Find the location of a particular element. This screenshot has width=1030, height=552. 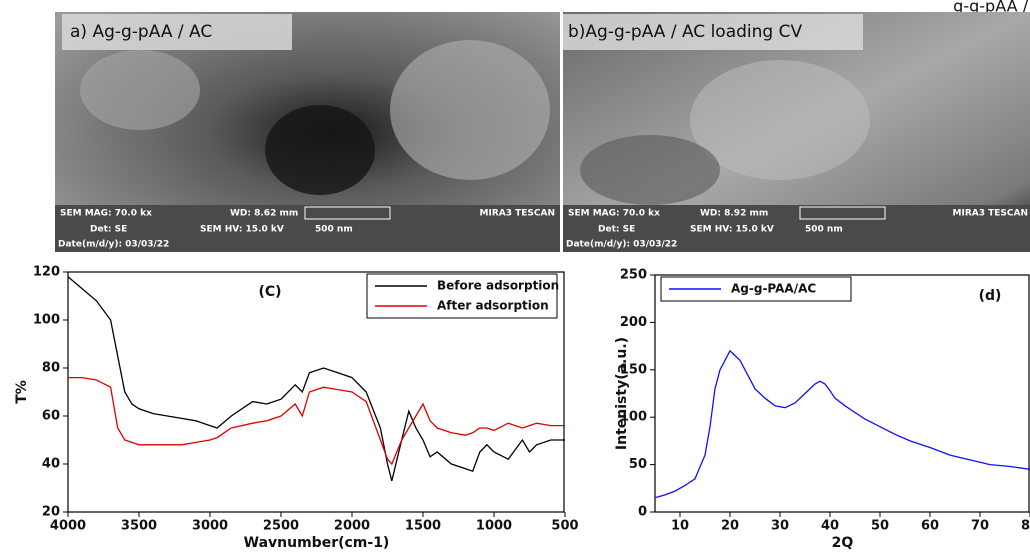

y-tick-label: 200 is located at coordinates (633, 322).